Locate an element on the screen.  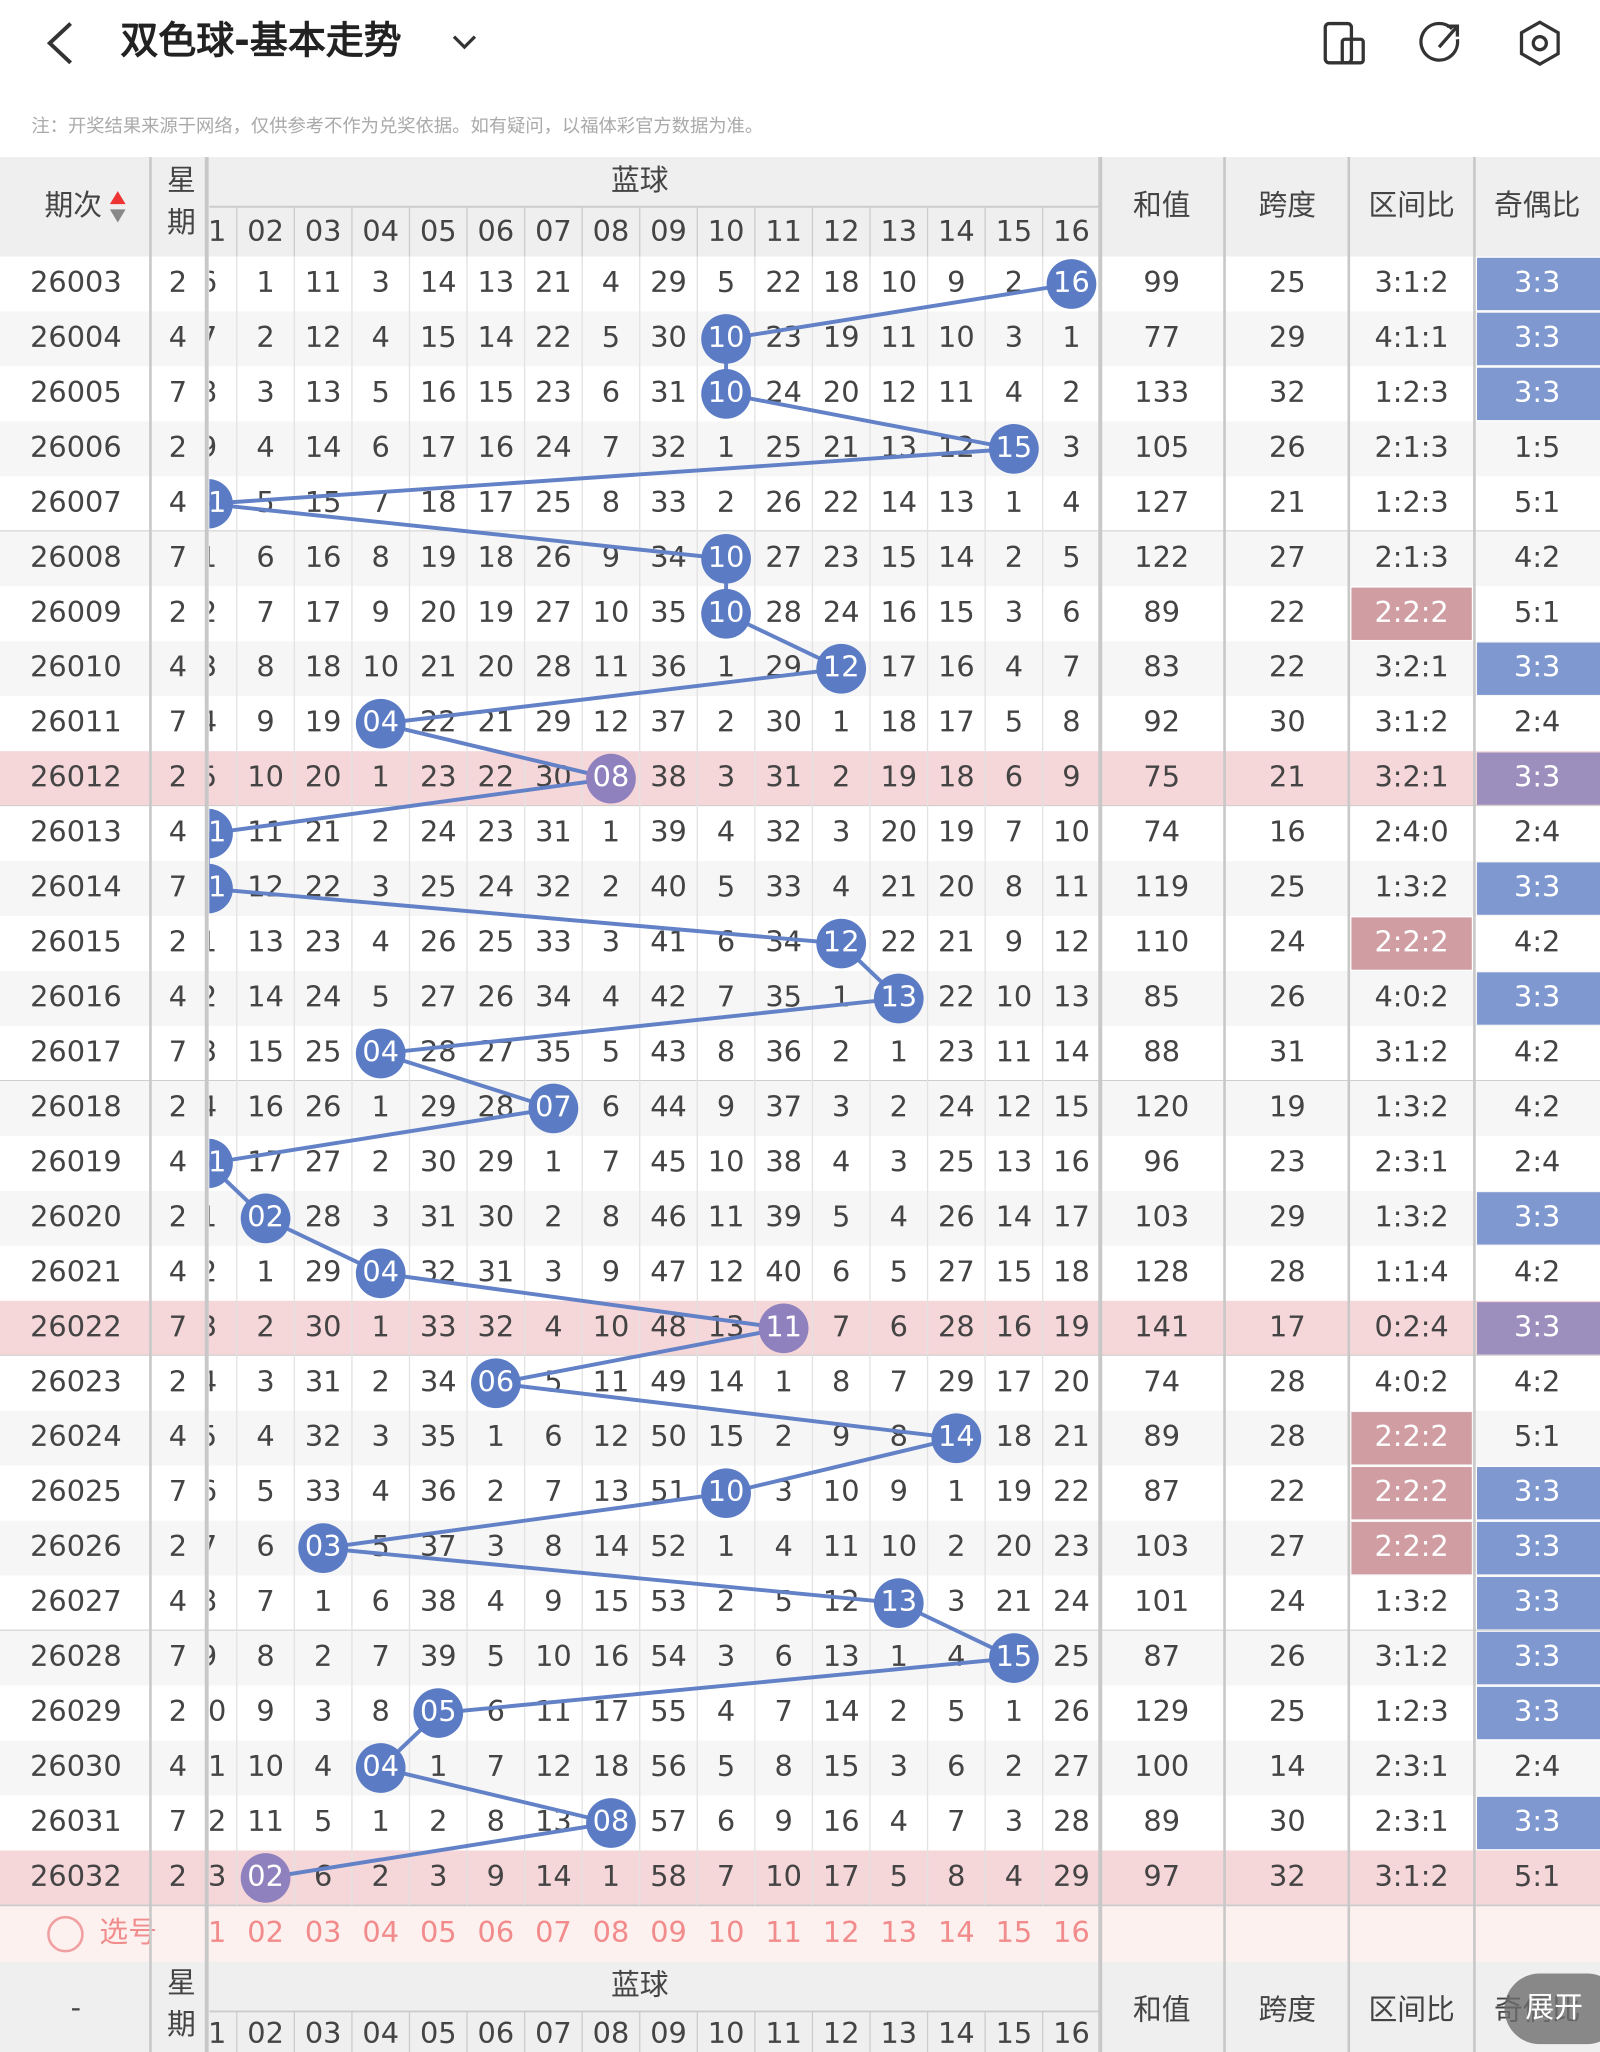
zone-ratio: 1:2:3 is located at coordinates (1411, 1711).